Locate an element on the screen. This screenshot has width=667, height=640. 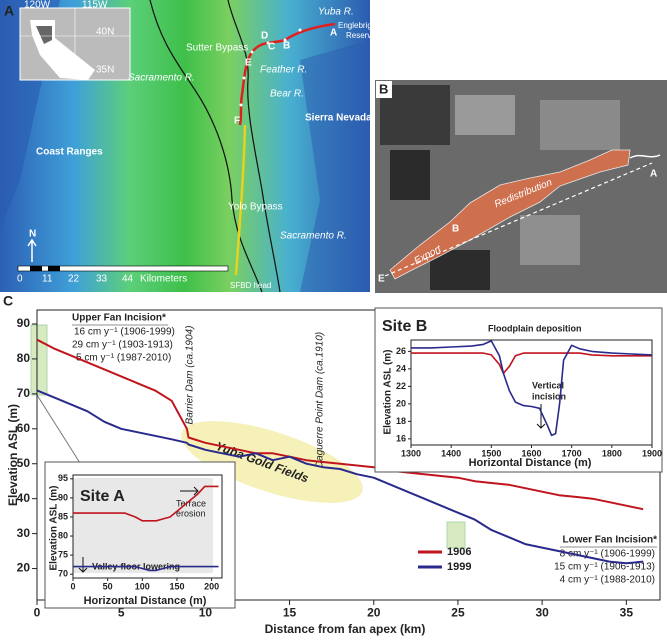
annotation: Upper Fan Incision* is located at coordinates (119, 318).